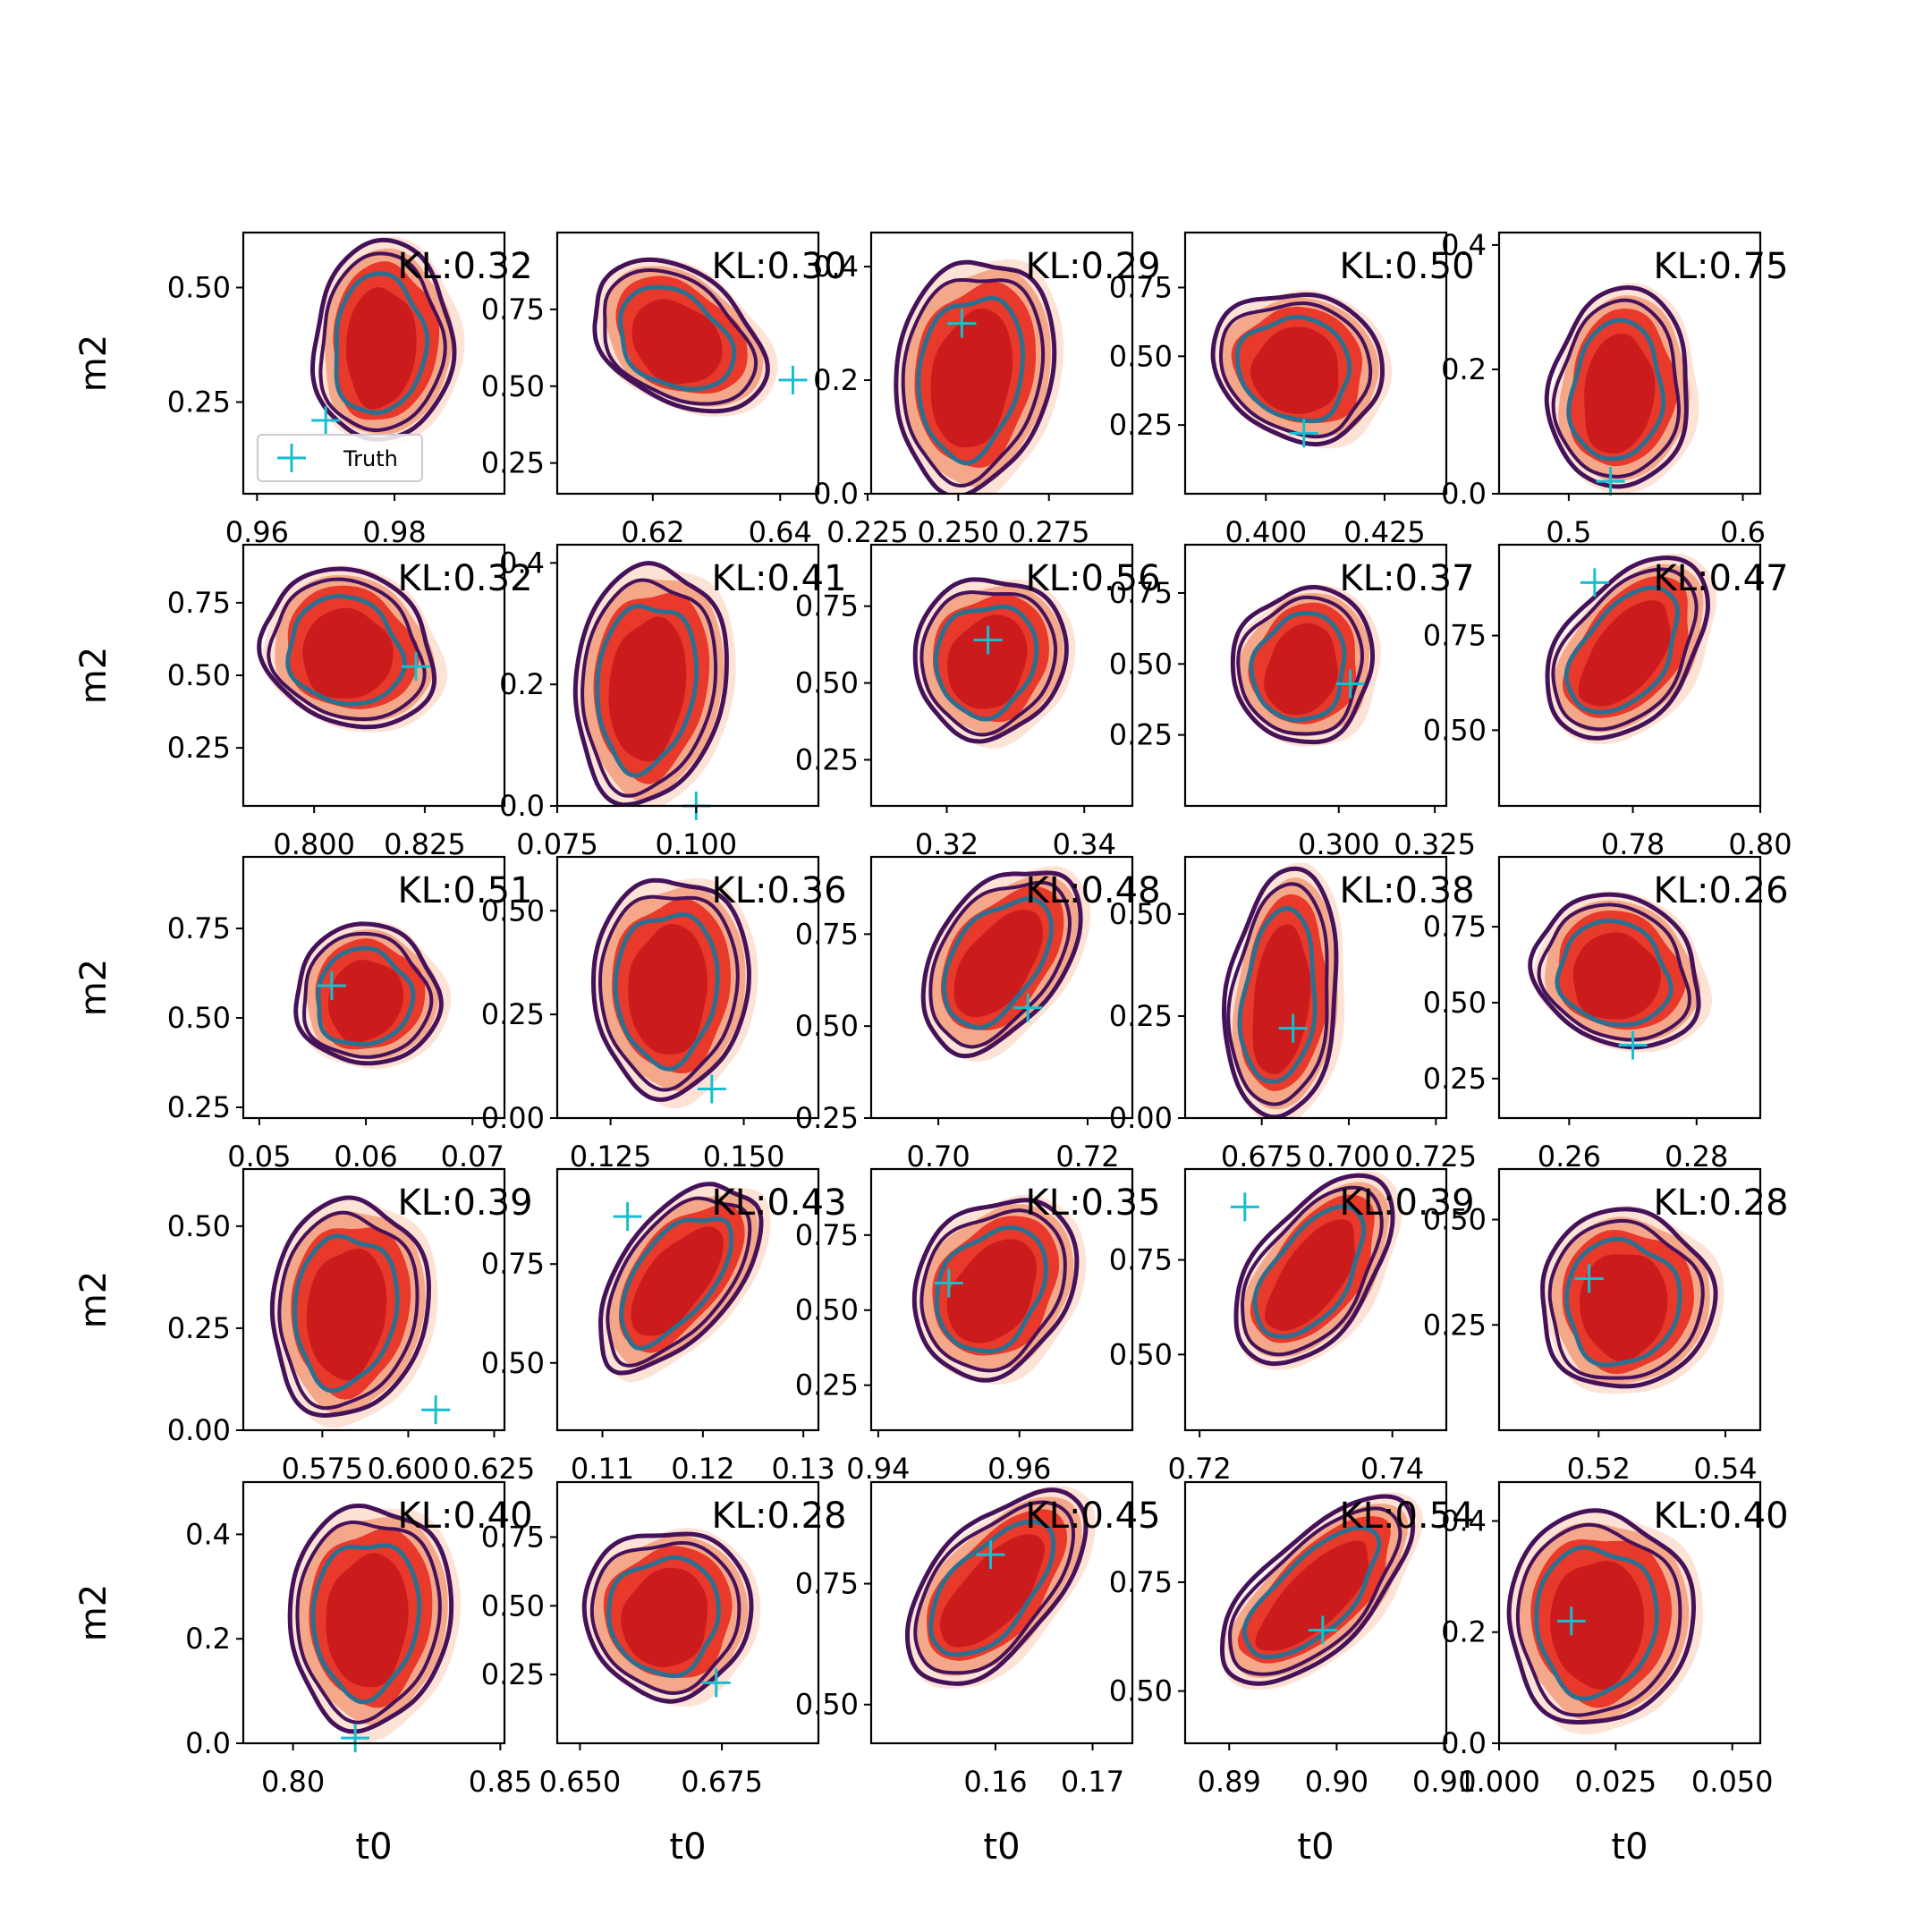  What do you see at coordinates (323, 1469) in the screenshot?
I see `x-tick-label: 0.575` at bounding box center [323, 1469].